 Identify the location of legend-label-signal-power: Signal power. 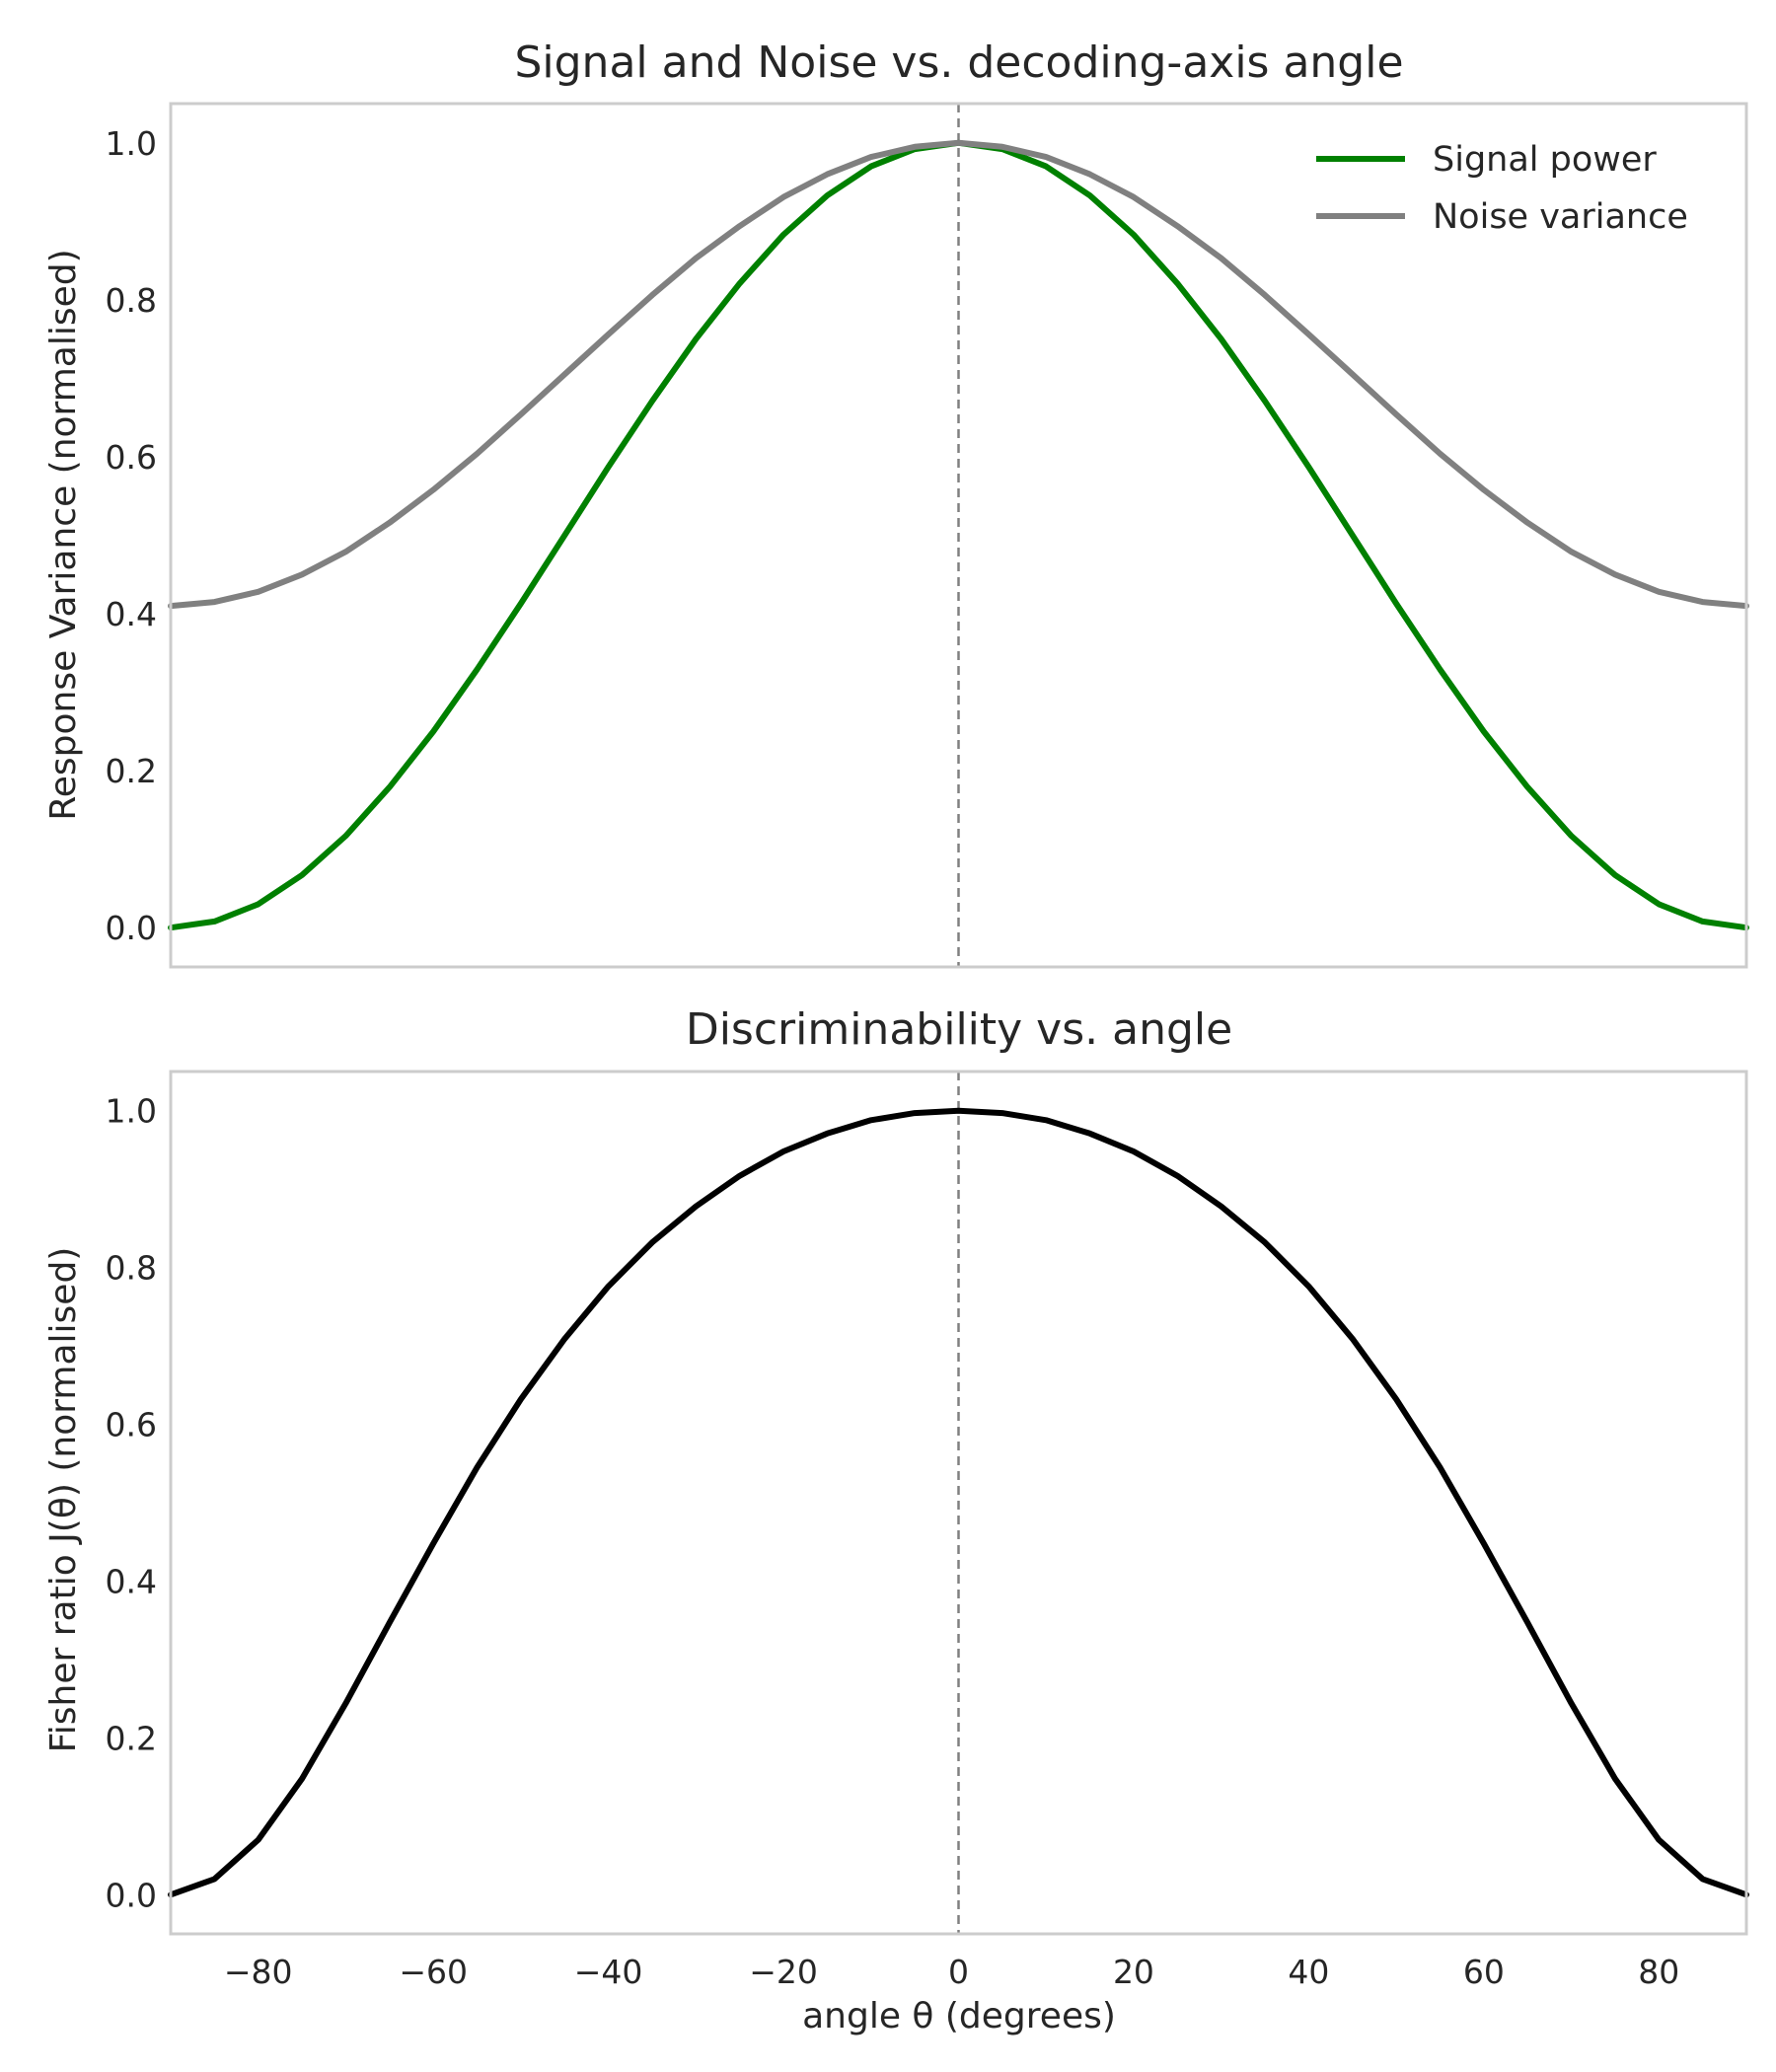
(1545, 160).